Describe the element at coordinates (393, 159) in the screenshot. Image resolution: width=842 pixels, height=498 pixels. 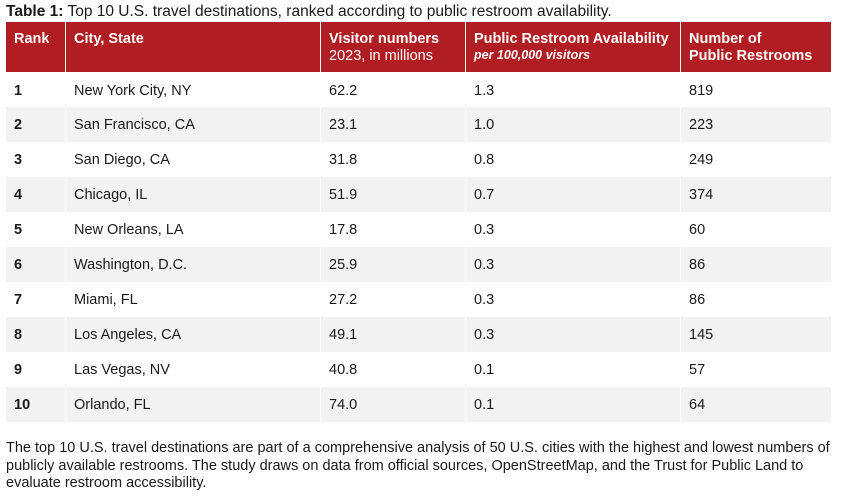
I see `visitors-cell: 31.8` at that location.